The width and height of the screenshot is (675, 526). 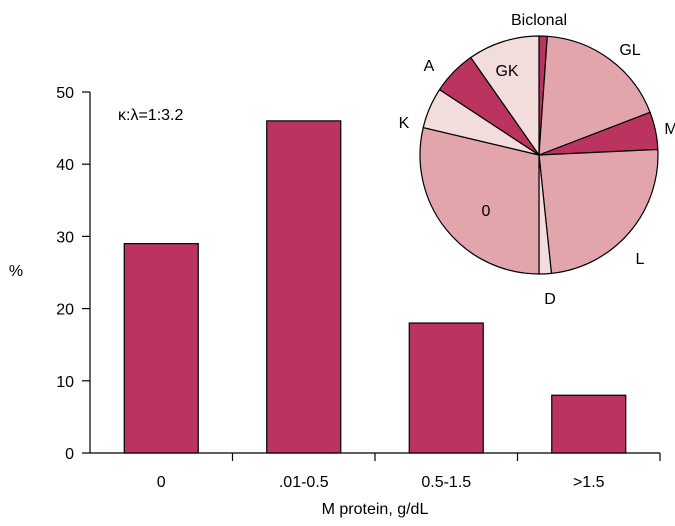 I want to click on y-tick-label: 50, so click(x=65, y=93).